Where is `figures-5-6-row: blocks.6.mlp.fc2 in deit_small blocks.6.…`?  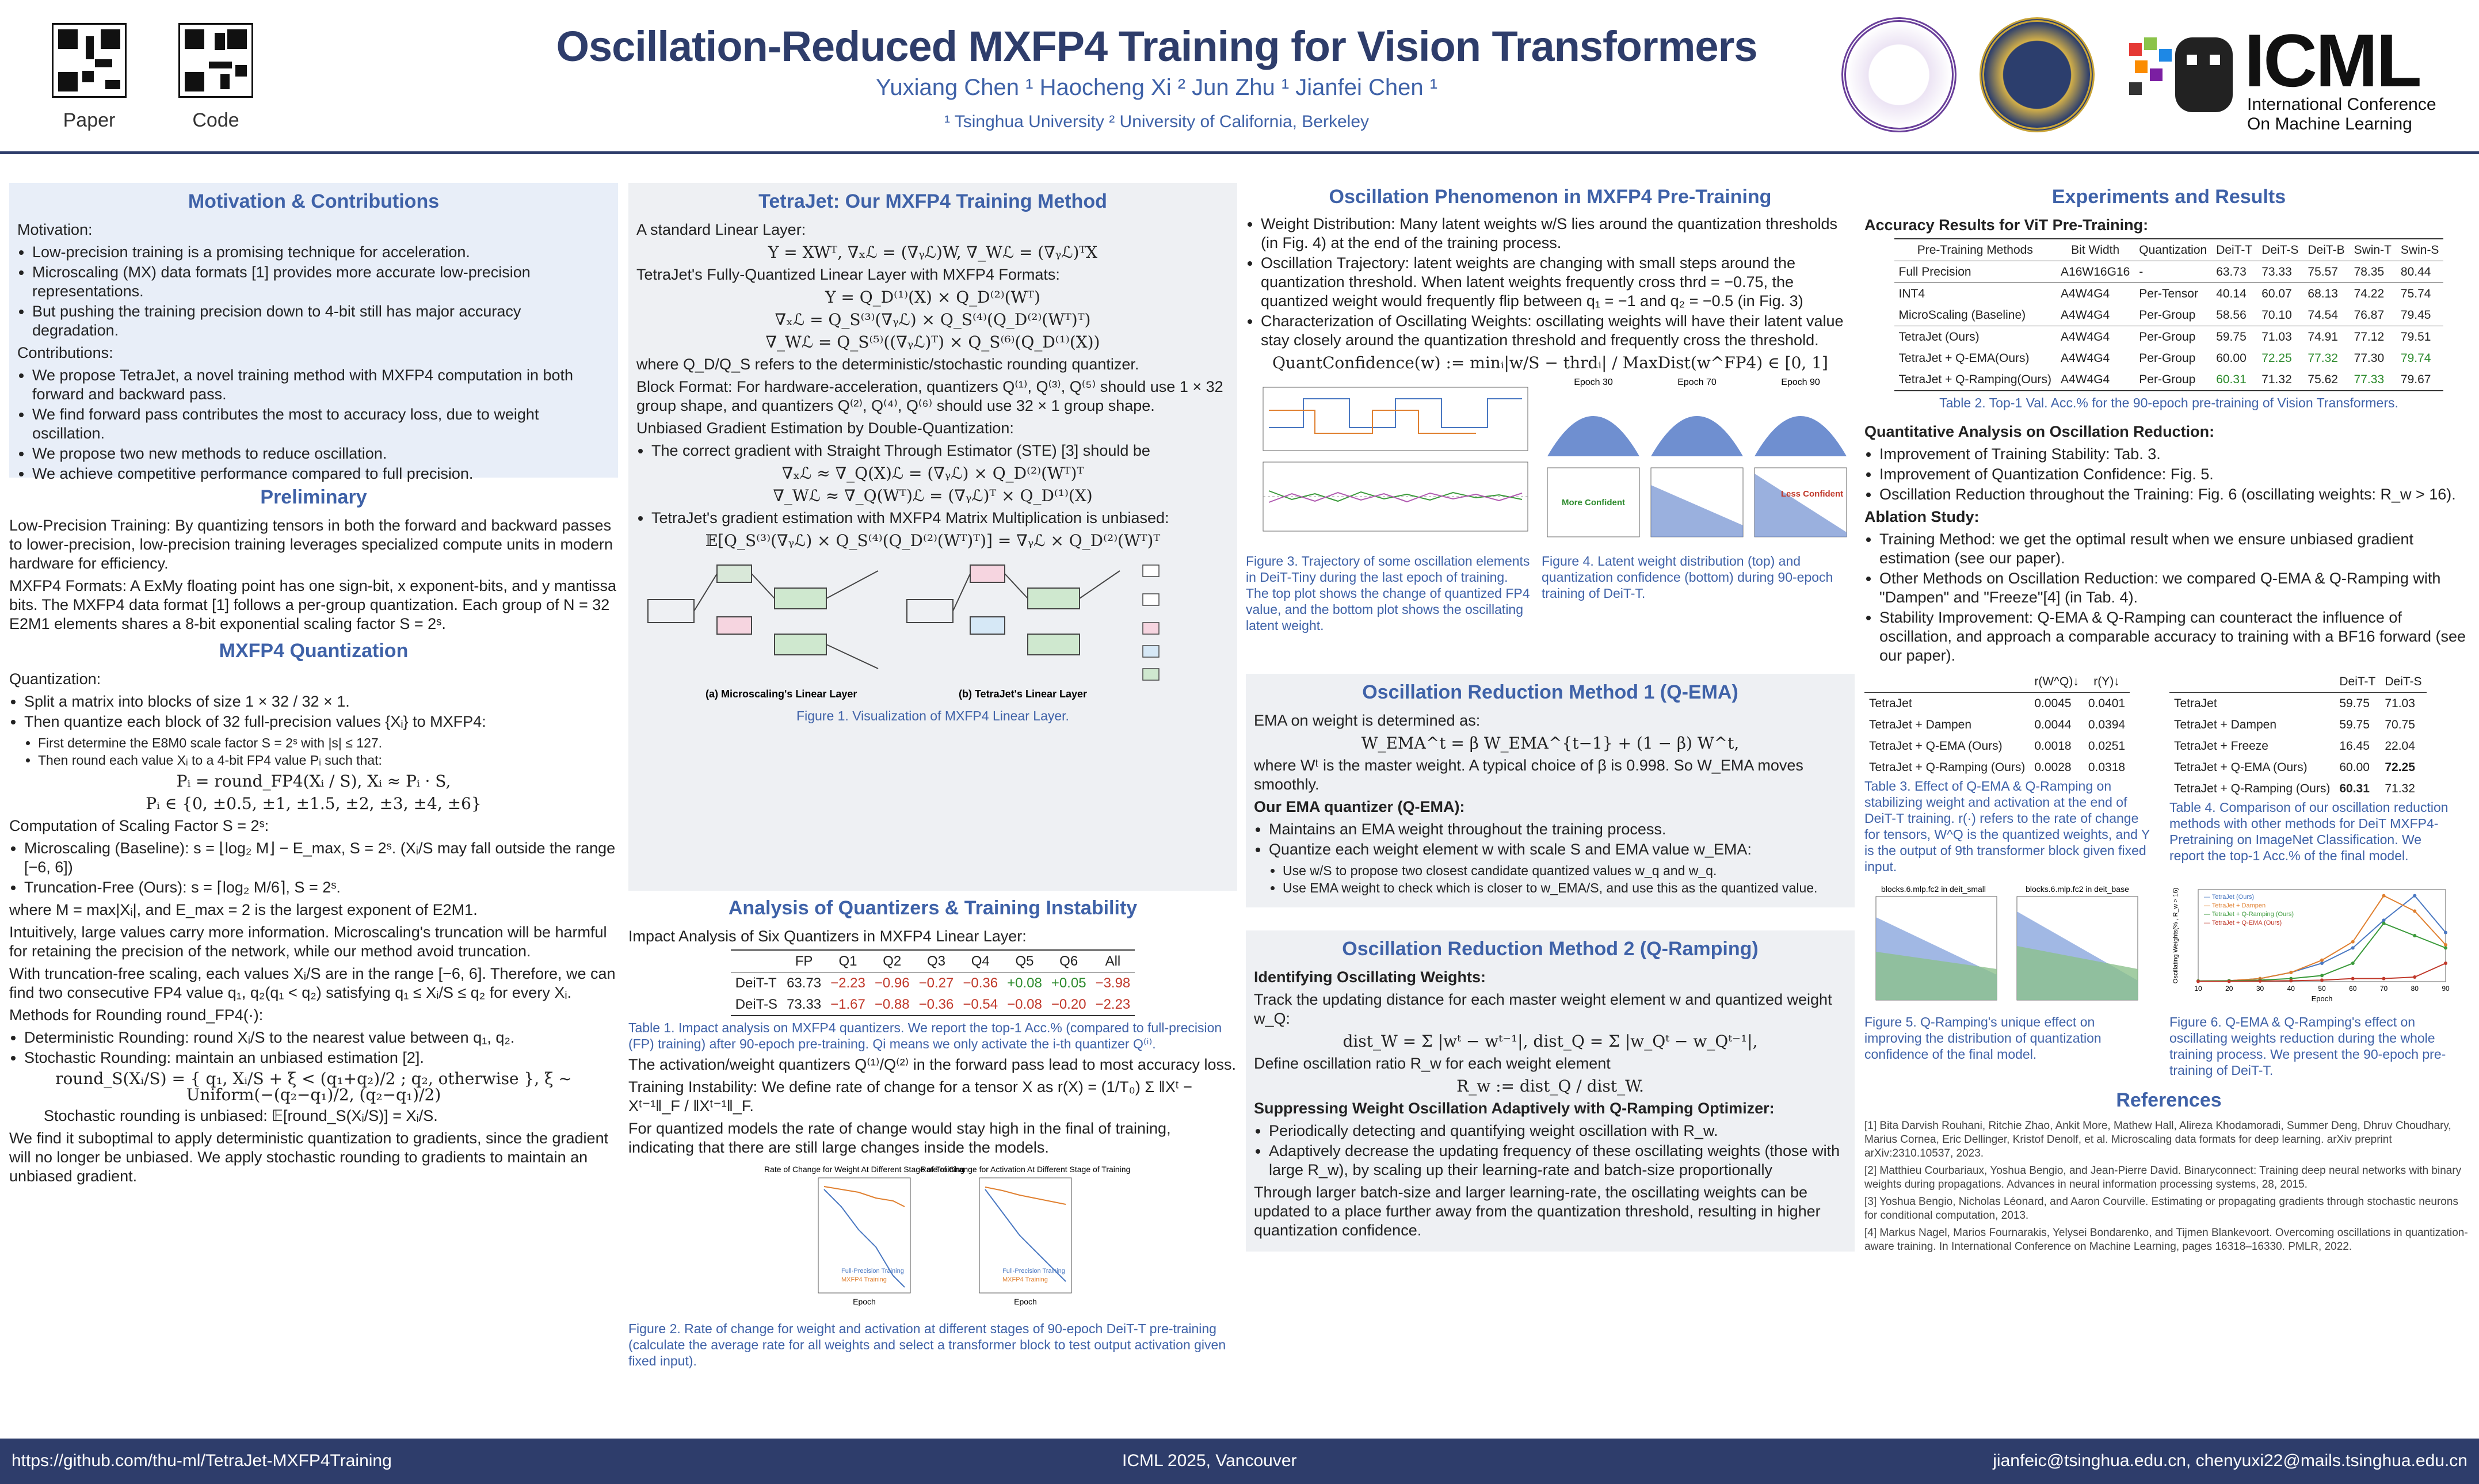 figures-5-6-row: blocks.6.mlp.fc2 in deit_small blocks.6.… is located at coordinates (2168, 980).